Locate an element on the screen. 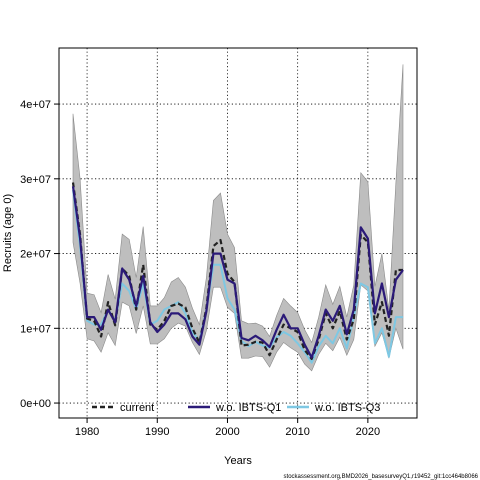 The image size is (480, 480). x-tick-label: 2000 is located at coordinates (227, 432).